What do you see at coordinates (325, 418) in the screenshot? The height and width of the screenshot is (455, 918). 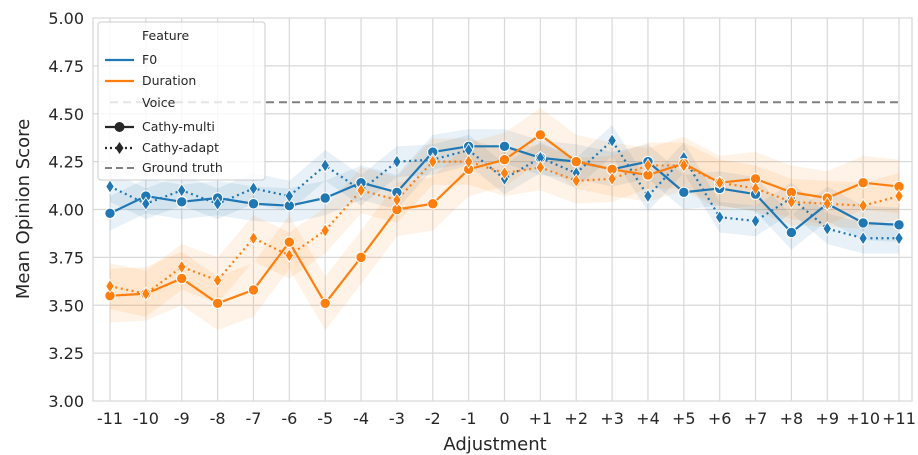 I see `x-tick-label: -5` at bounding box center [325, 418].